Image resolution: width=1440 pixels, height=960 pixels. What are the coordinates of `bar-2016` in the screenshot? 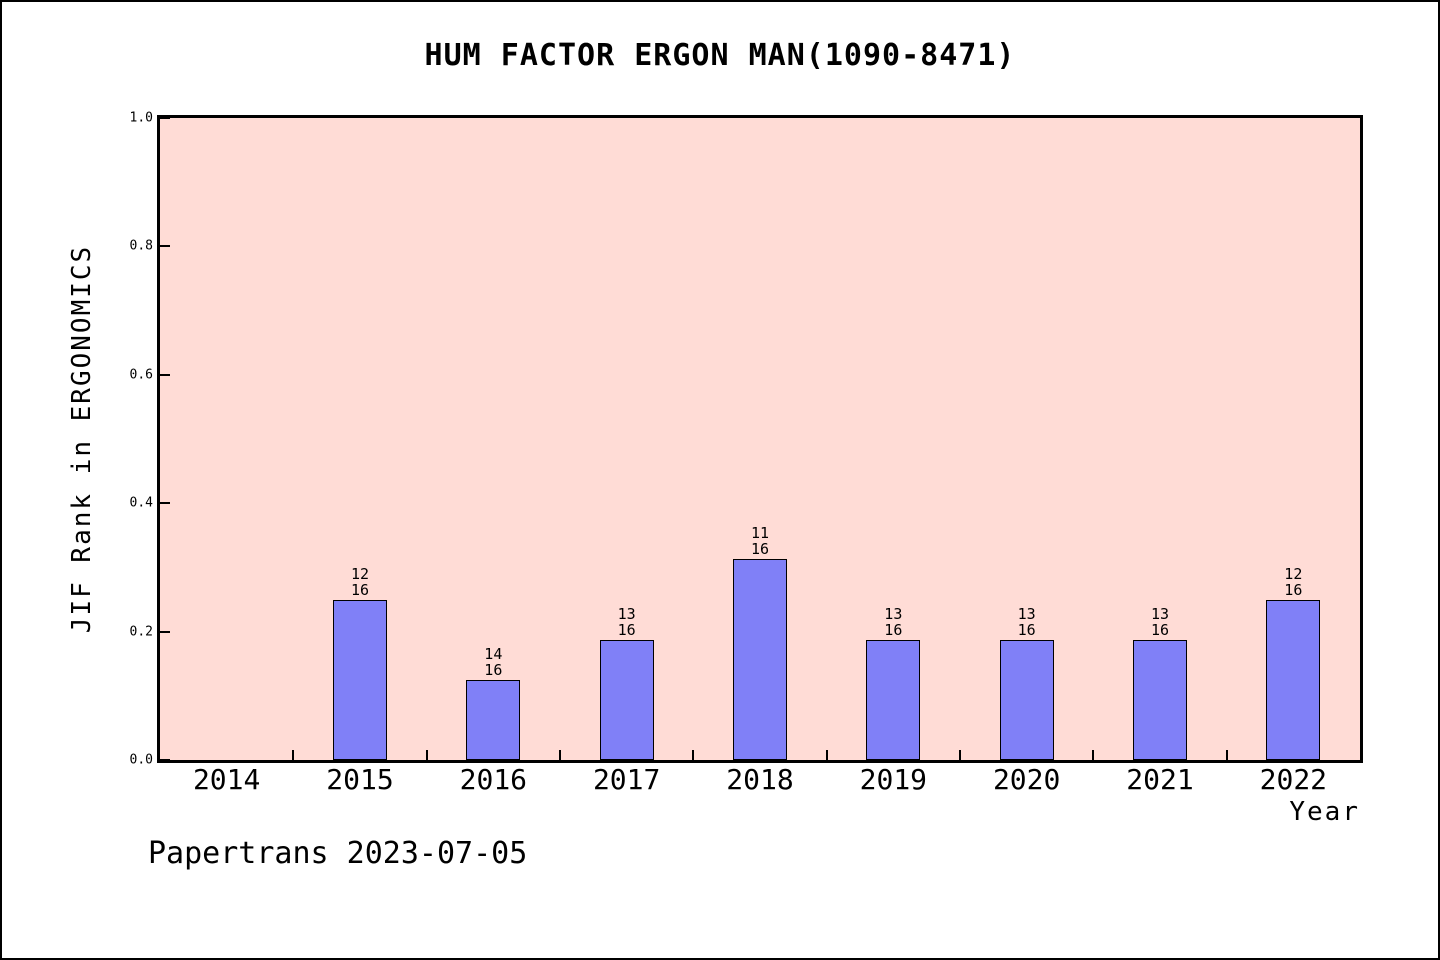 It's located at (493, 719).